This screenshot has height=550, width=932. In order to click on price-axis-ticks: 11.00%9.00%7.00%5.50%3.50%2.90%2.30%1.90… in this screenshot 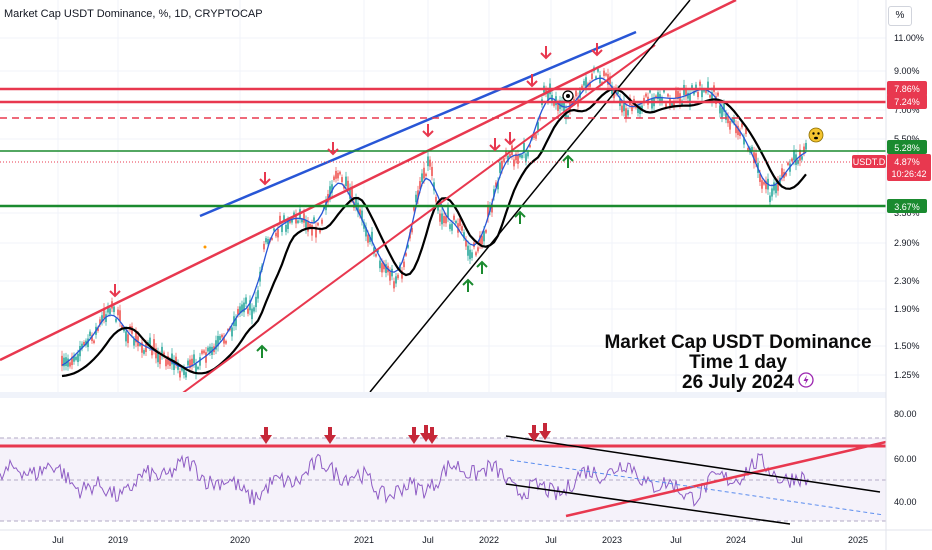, I will do `click(909, 206)`.